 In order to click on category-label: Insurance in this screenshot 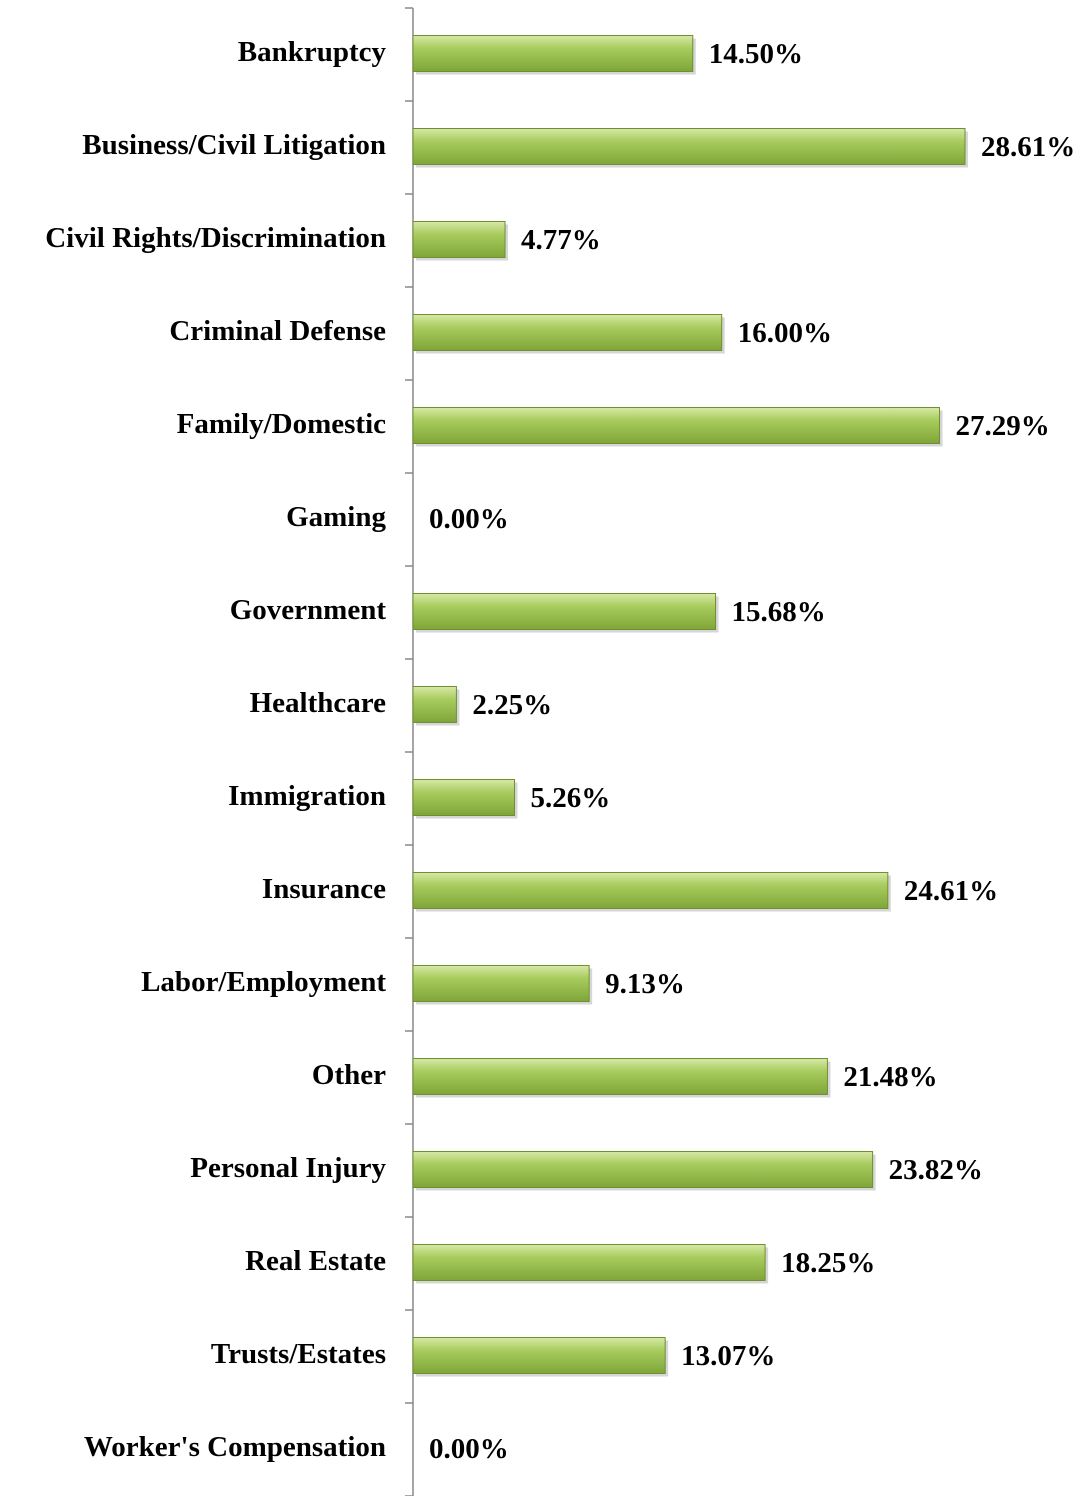, I will do `click(324, 889)`.